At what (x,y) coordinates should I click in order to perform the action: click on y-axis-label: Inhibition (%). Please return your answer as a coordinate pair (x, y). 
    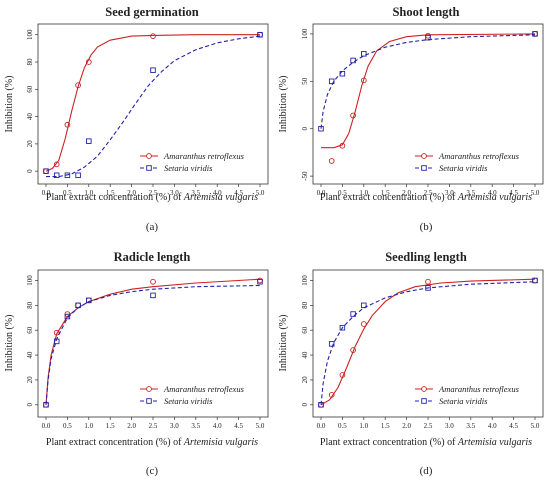
    Looking at the image, I should click on (9, 104).